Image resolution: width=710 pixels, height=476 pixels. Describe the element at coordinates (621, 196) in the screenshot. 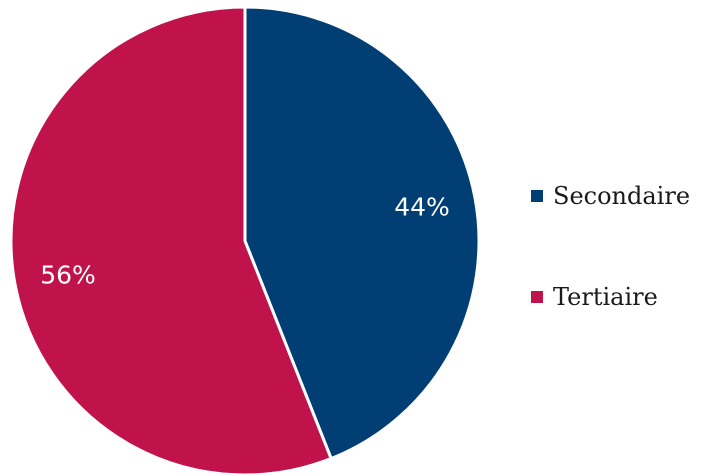

I see `legend-label-secondaire: Secondaire` at that location.